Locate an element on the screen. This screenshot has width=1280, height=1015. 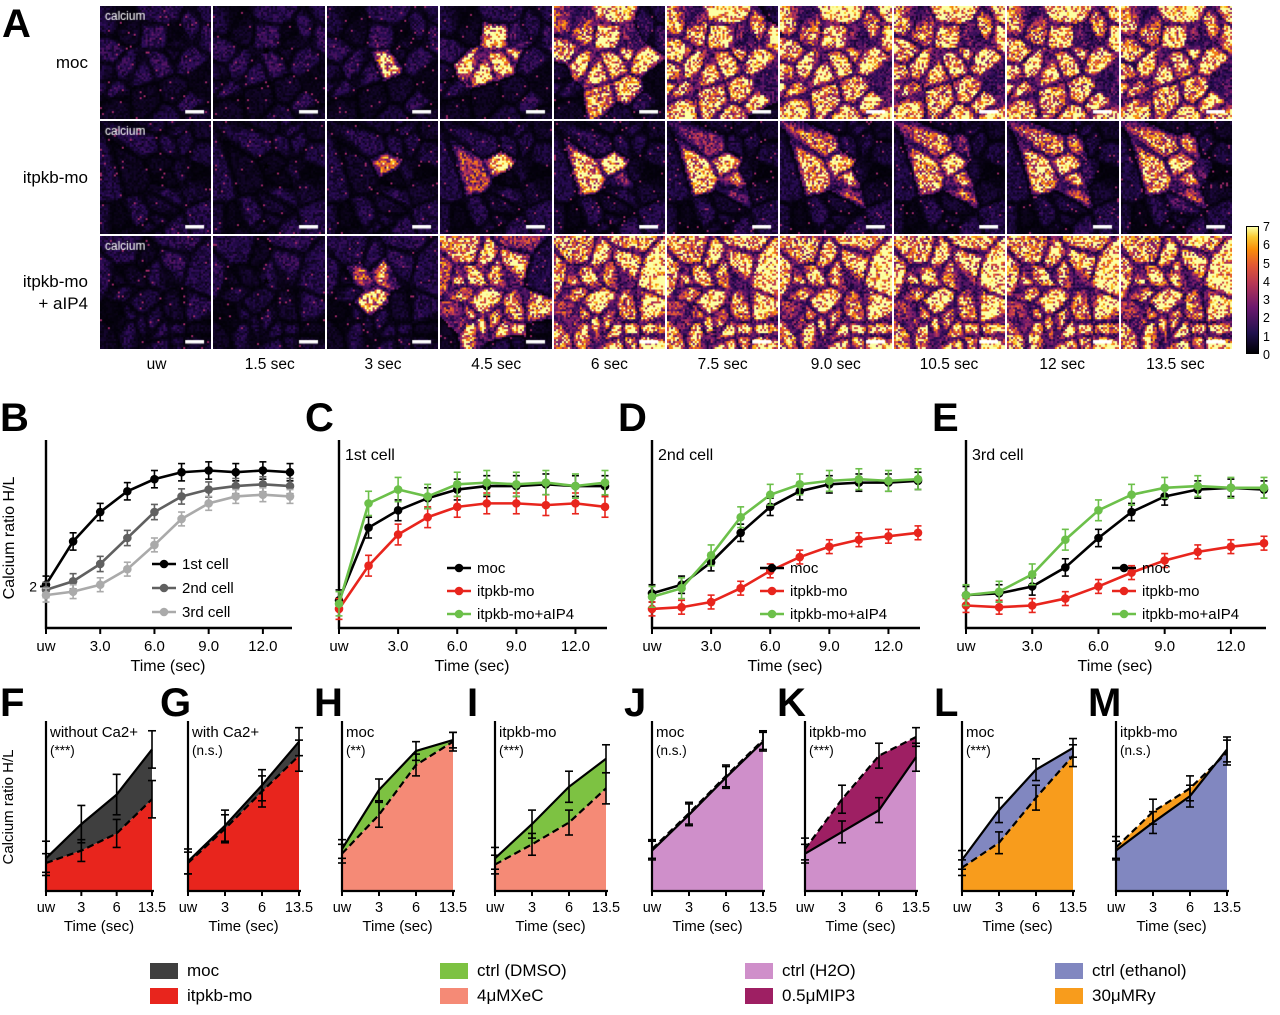
svg-text: 12.0 is located at coordinates (575, 646).